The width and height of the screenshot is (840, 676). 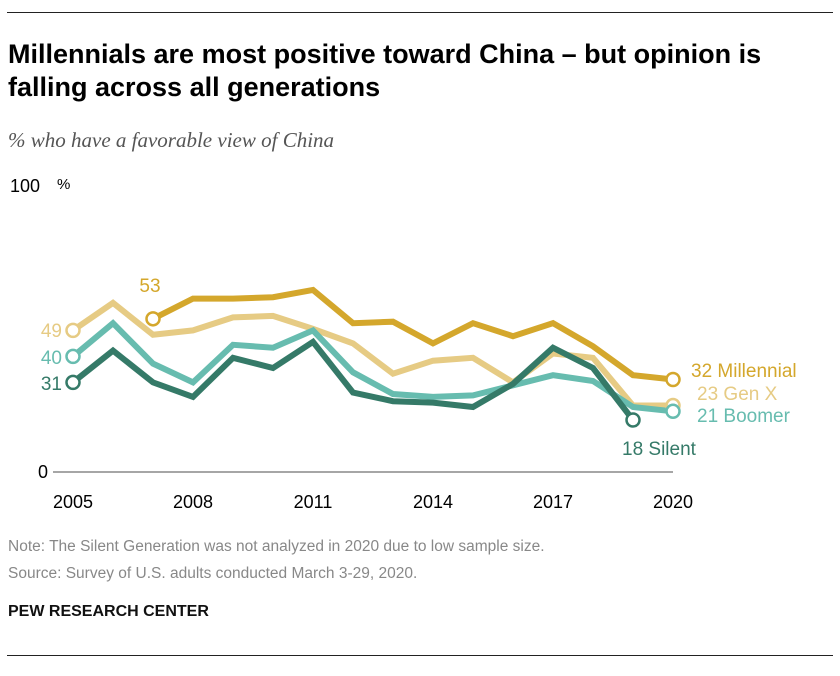 What do you see at coordinates (193, 502) in the screenshot?
I see `x-tick-label: 2008` at bounding box center [193, 502].